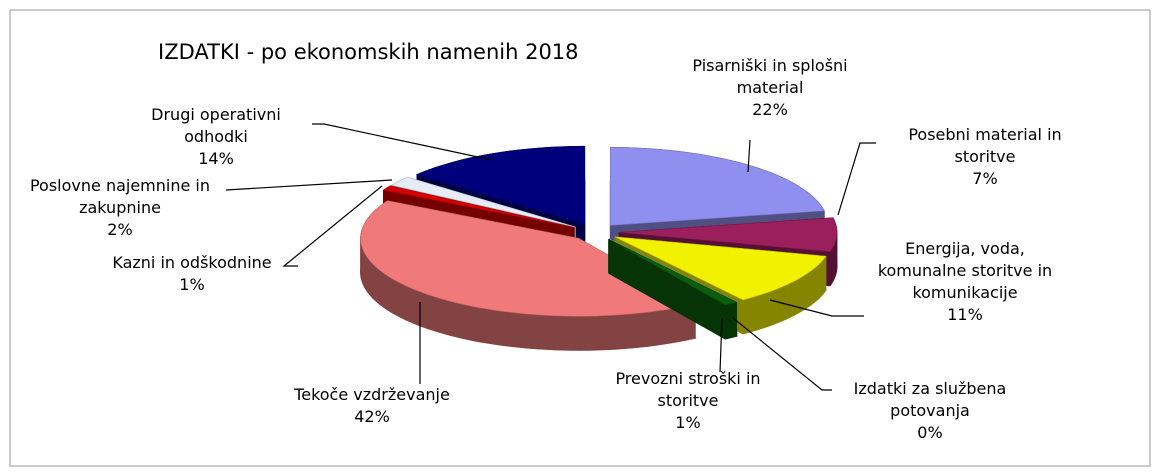  What do you see at coordinates (120, 196) in the screenshot?
I see `category-name: Poslovne najemnine in zakupnine` at bounding box center [120, 196].